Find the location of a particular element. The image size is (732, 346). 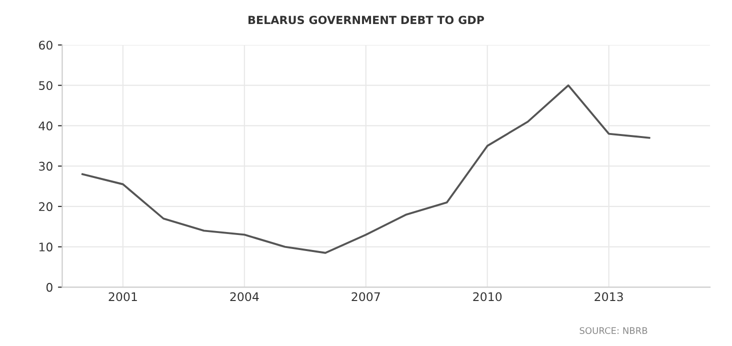

y-tick-label: 0 is located at coordinates (49, 287).